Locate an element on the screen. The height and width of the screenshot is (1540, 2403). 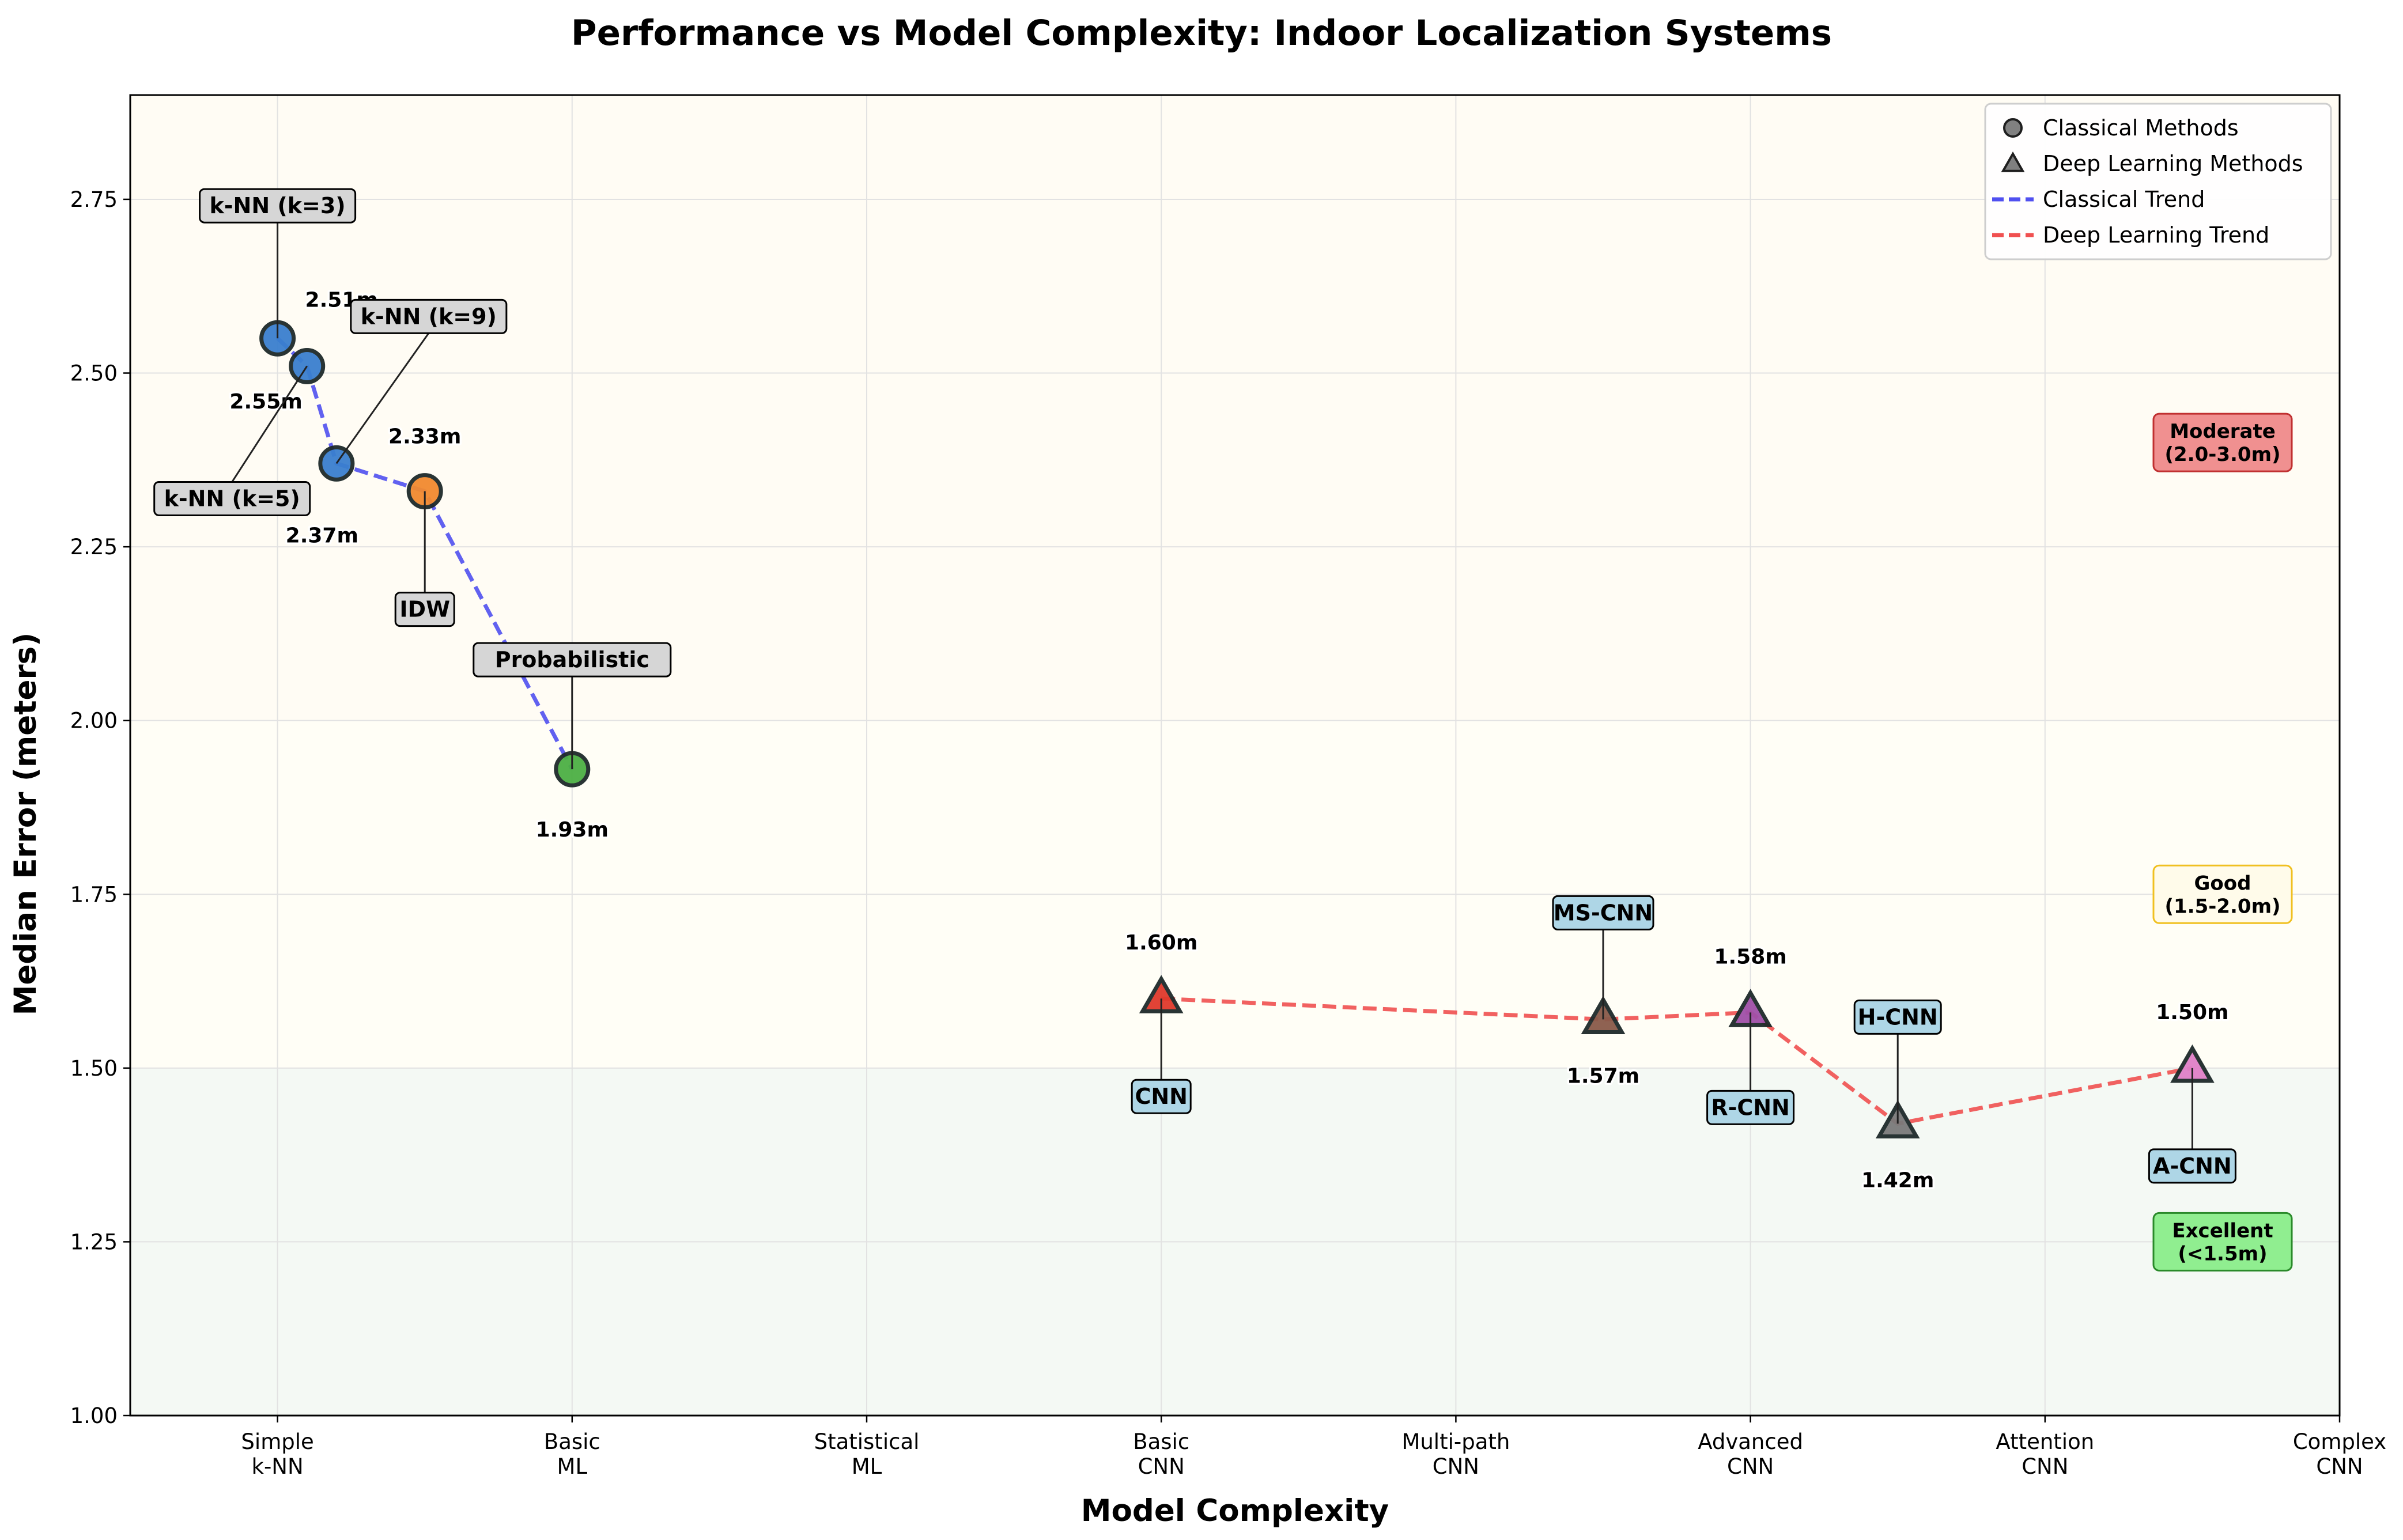
method-label: MS-CNN is located at coordinates (1604, 913).